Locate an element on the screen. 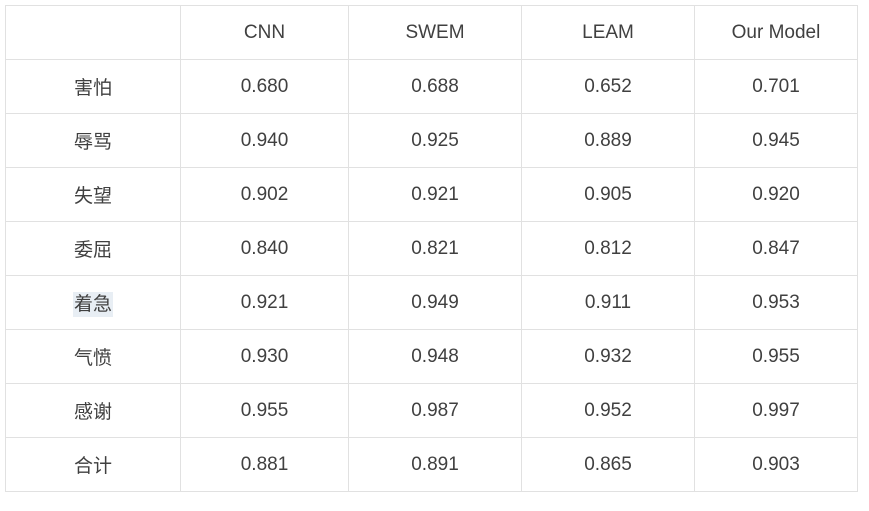 This screenshot has height=511, width=869. row-label-cell: 委屈 is located at coordinates (93, 248).